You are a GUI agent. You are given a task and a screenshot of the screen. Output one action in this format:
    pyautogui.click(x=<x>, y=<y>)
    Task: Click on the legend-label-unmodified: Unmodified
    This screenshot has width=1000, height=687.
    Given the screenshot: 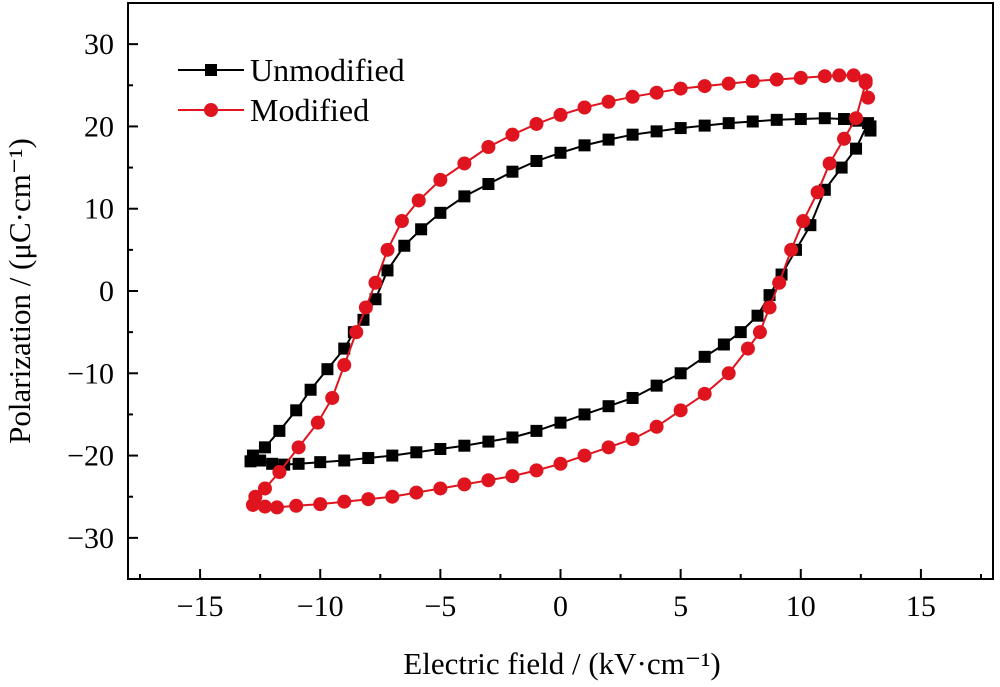 What is the action you would take?
    pyautogui.click(x=327, y=70)
    